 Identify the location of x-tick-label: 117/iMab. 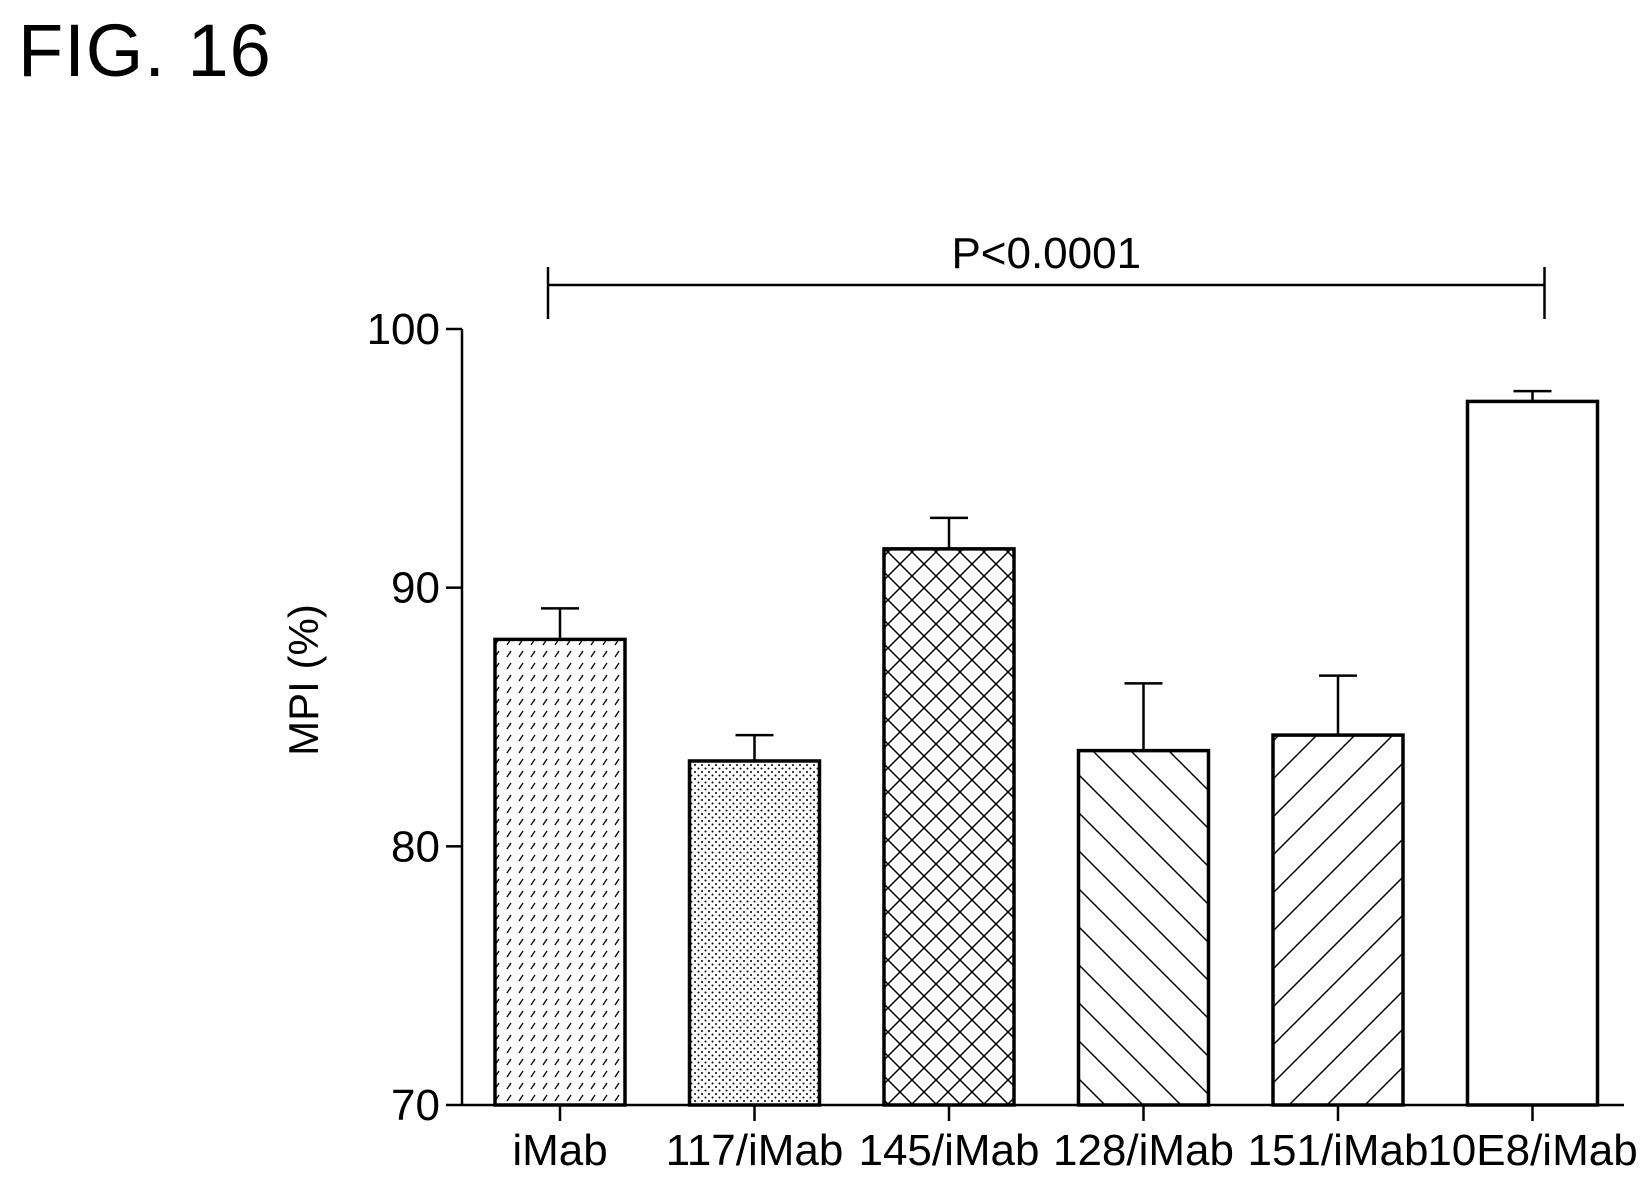
(755, 1150).